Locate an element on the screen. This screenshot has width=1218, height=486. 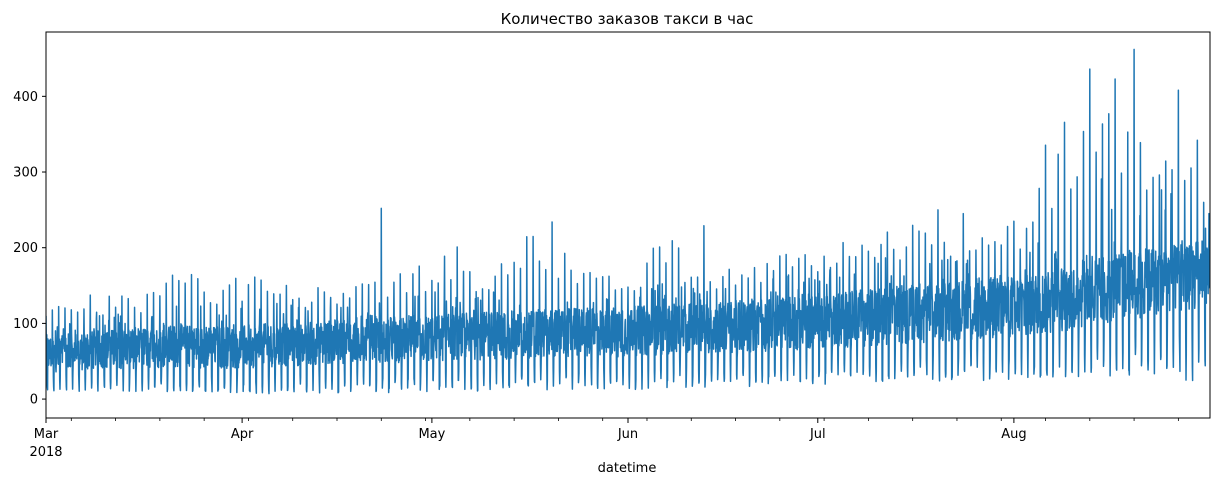
y-axis: 0 100 200 300 400 is located at coordinates (29, 249).